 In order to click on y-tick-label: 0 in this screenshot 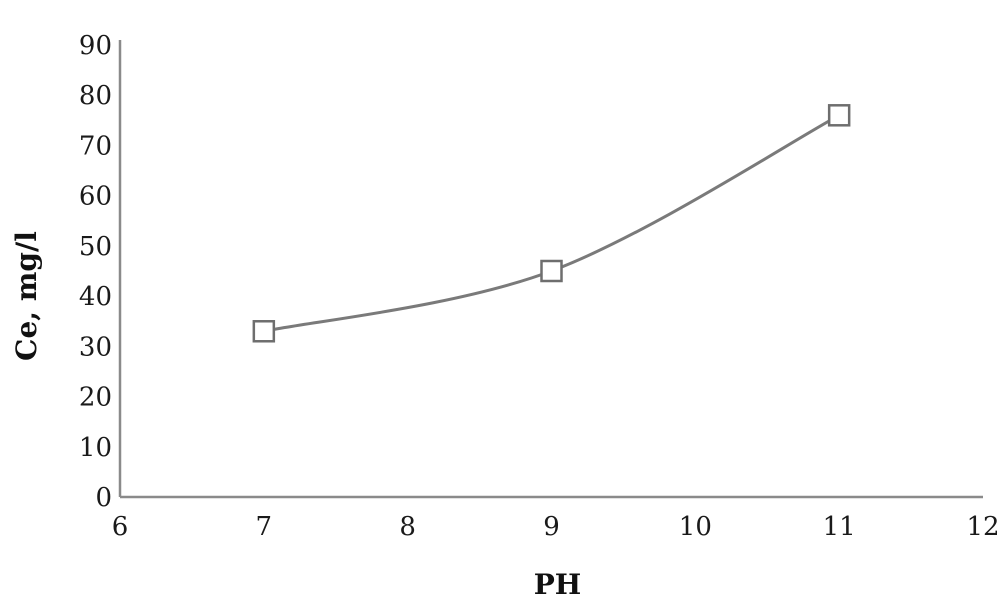, I will do `click(103, 498)`.